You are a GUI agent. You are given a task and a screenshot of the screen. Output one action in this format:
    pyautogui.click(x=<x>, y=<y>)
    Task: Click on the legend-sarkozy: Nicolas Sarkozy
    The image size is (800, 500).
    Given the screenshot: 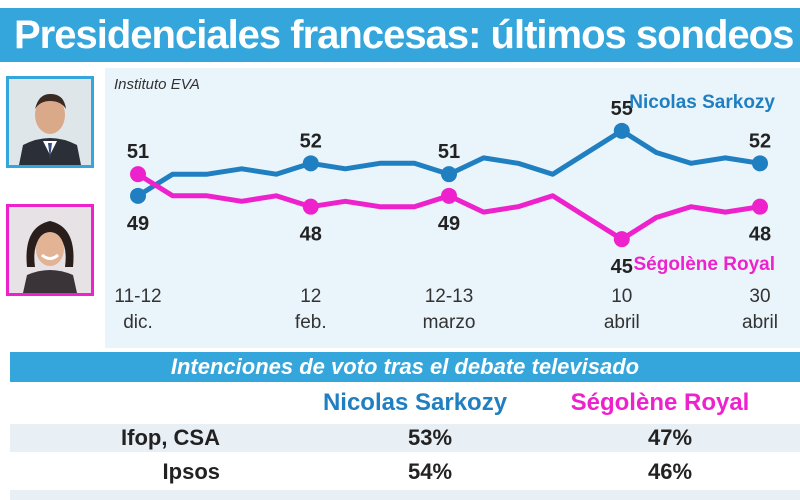 What is the action you would take?
    pyautogui.click(x=702, y=102)
    